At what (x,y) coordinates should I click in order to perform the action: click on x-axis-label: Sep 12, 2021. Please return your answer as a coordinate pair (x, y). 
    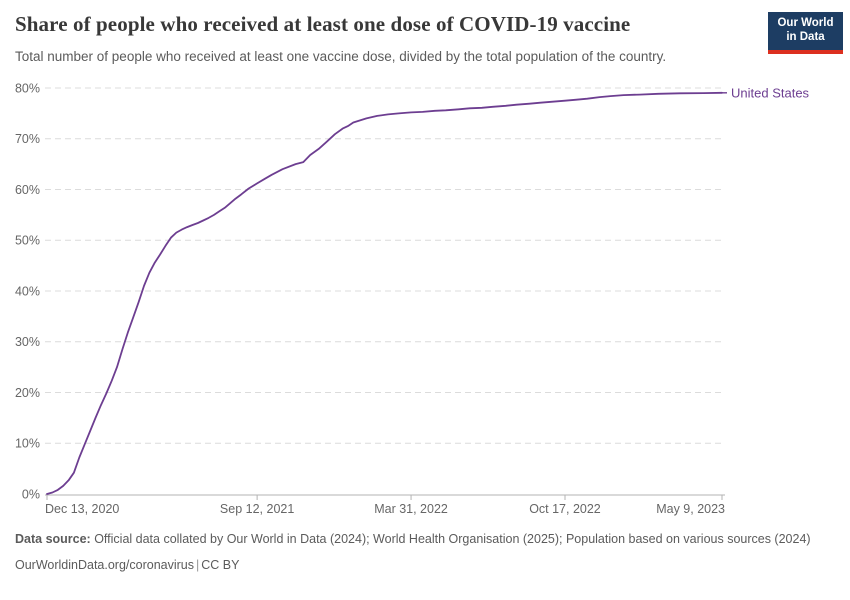
    Looking at the image, I should click on (257, 509).